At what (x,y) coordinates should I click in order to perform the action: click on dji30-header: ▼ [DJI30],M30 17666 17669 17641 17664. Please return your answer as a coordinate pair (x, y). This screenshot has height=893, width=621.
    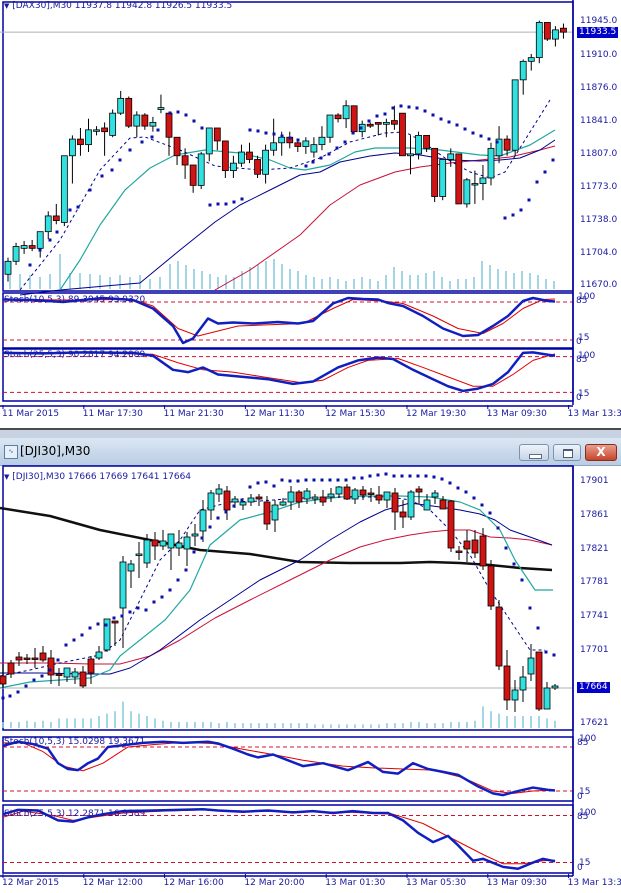
    Looking at the image, I should click on (97, 477).